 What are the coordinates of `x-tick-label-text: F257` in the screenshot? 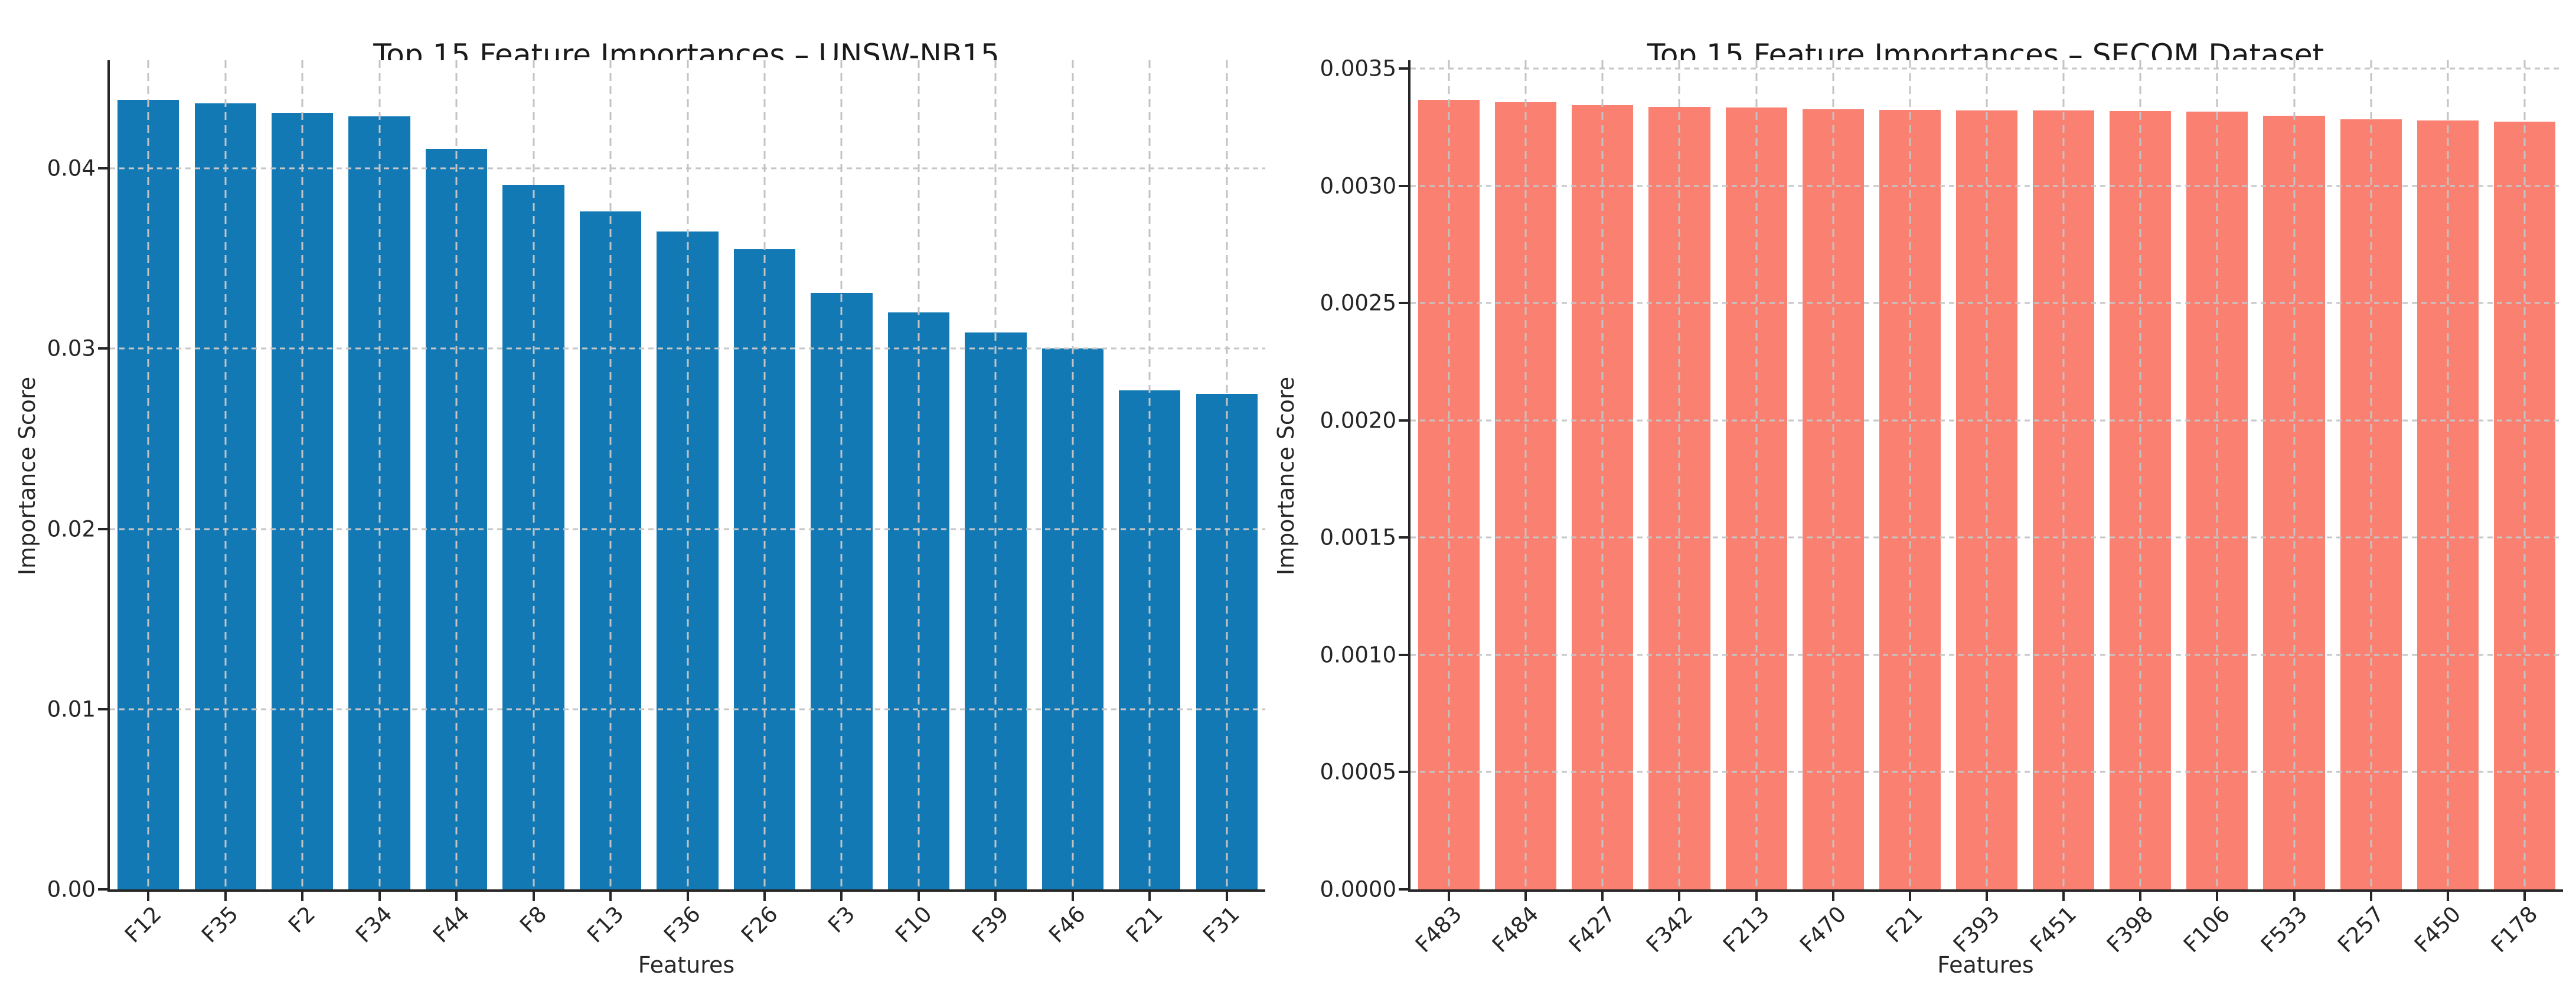 It's located at (2360, 929).